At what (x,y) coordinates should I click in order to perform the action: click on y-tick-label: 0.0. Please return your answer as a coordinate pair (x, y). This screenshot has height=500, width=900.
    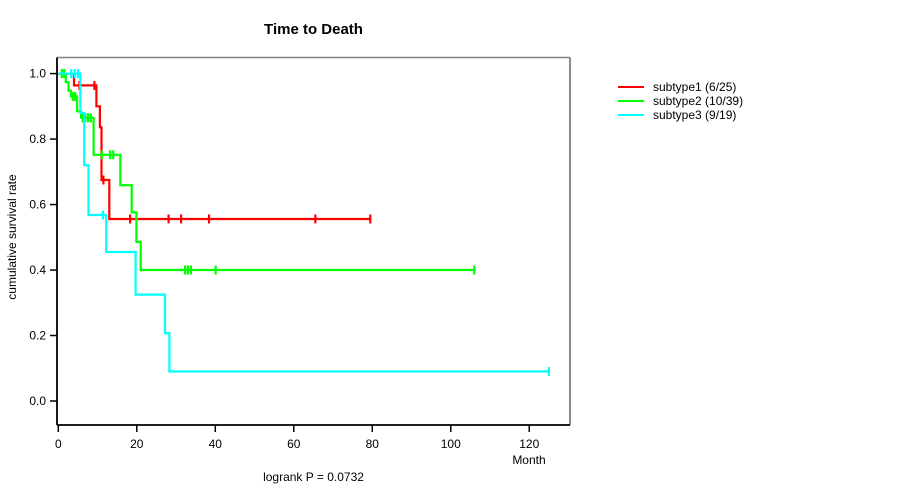
    Looking at the image, I should click on (37, 401).